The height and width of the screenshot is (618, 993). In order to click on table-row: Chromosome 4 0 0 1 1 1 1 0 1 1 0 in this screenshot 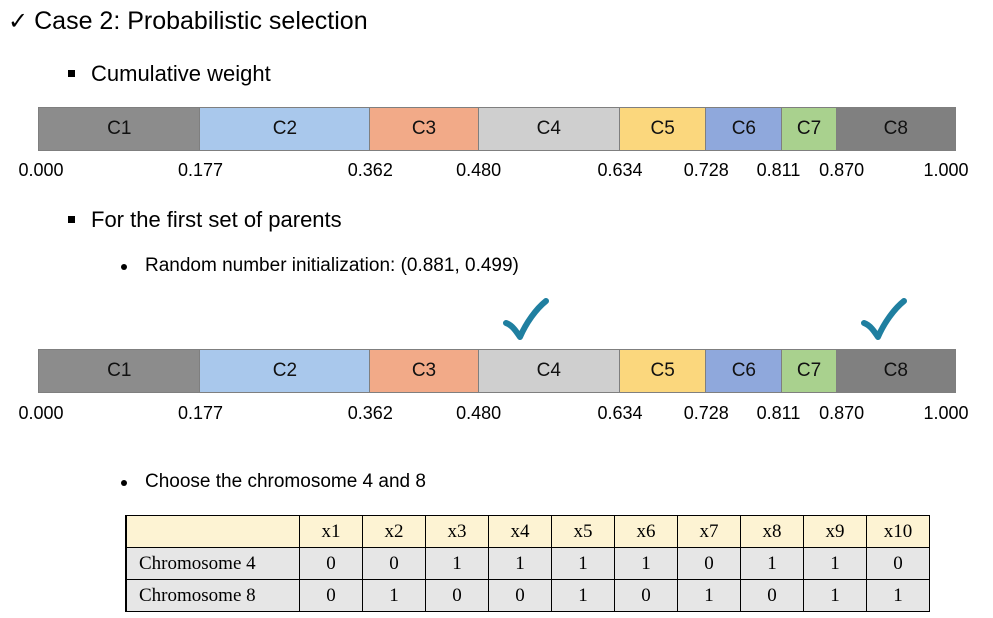, I will do `click(527, 563)`.